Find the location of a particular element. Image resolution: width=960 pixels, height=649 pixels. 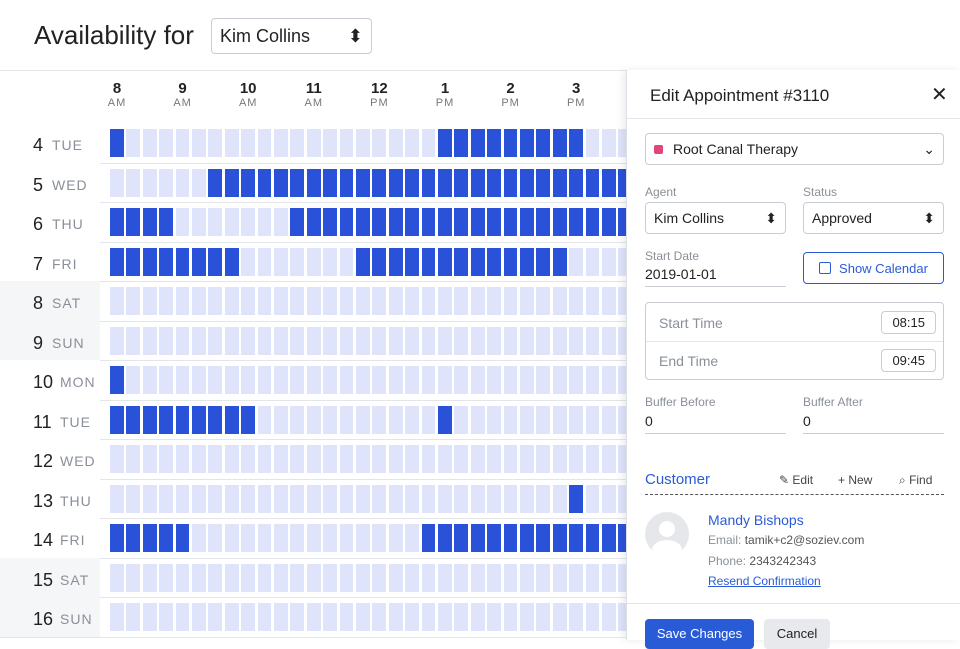

title: Availability for is located at coordinates (114, 35).